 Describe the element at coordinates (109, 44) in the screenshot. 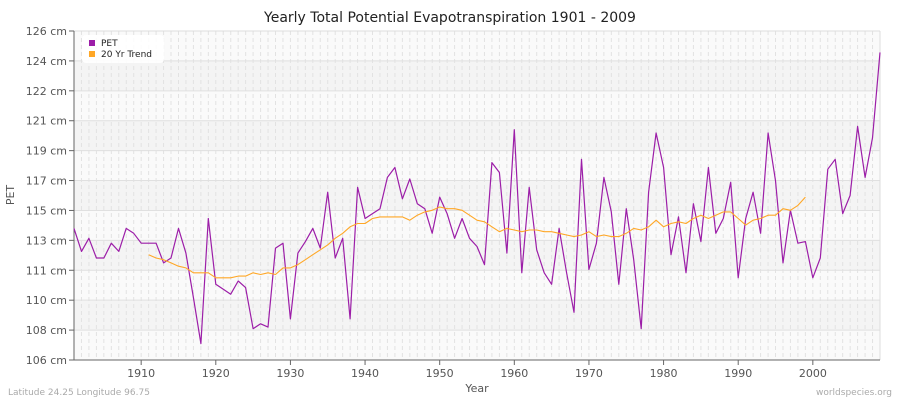

I see `legend-label-pet: PET` at that location.